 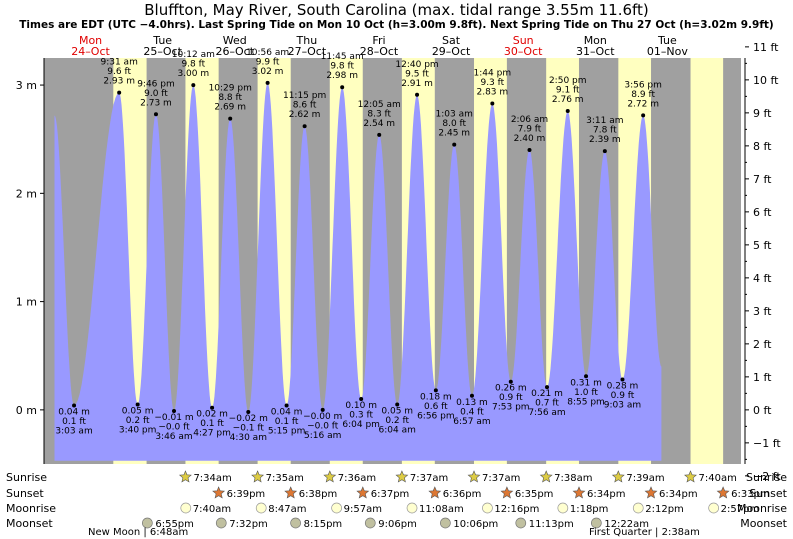 What do you see at coordinates (740, 509) in the screenshot?
I see `moonrise-time: 2:57pm` at bounding box center [740, 509].